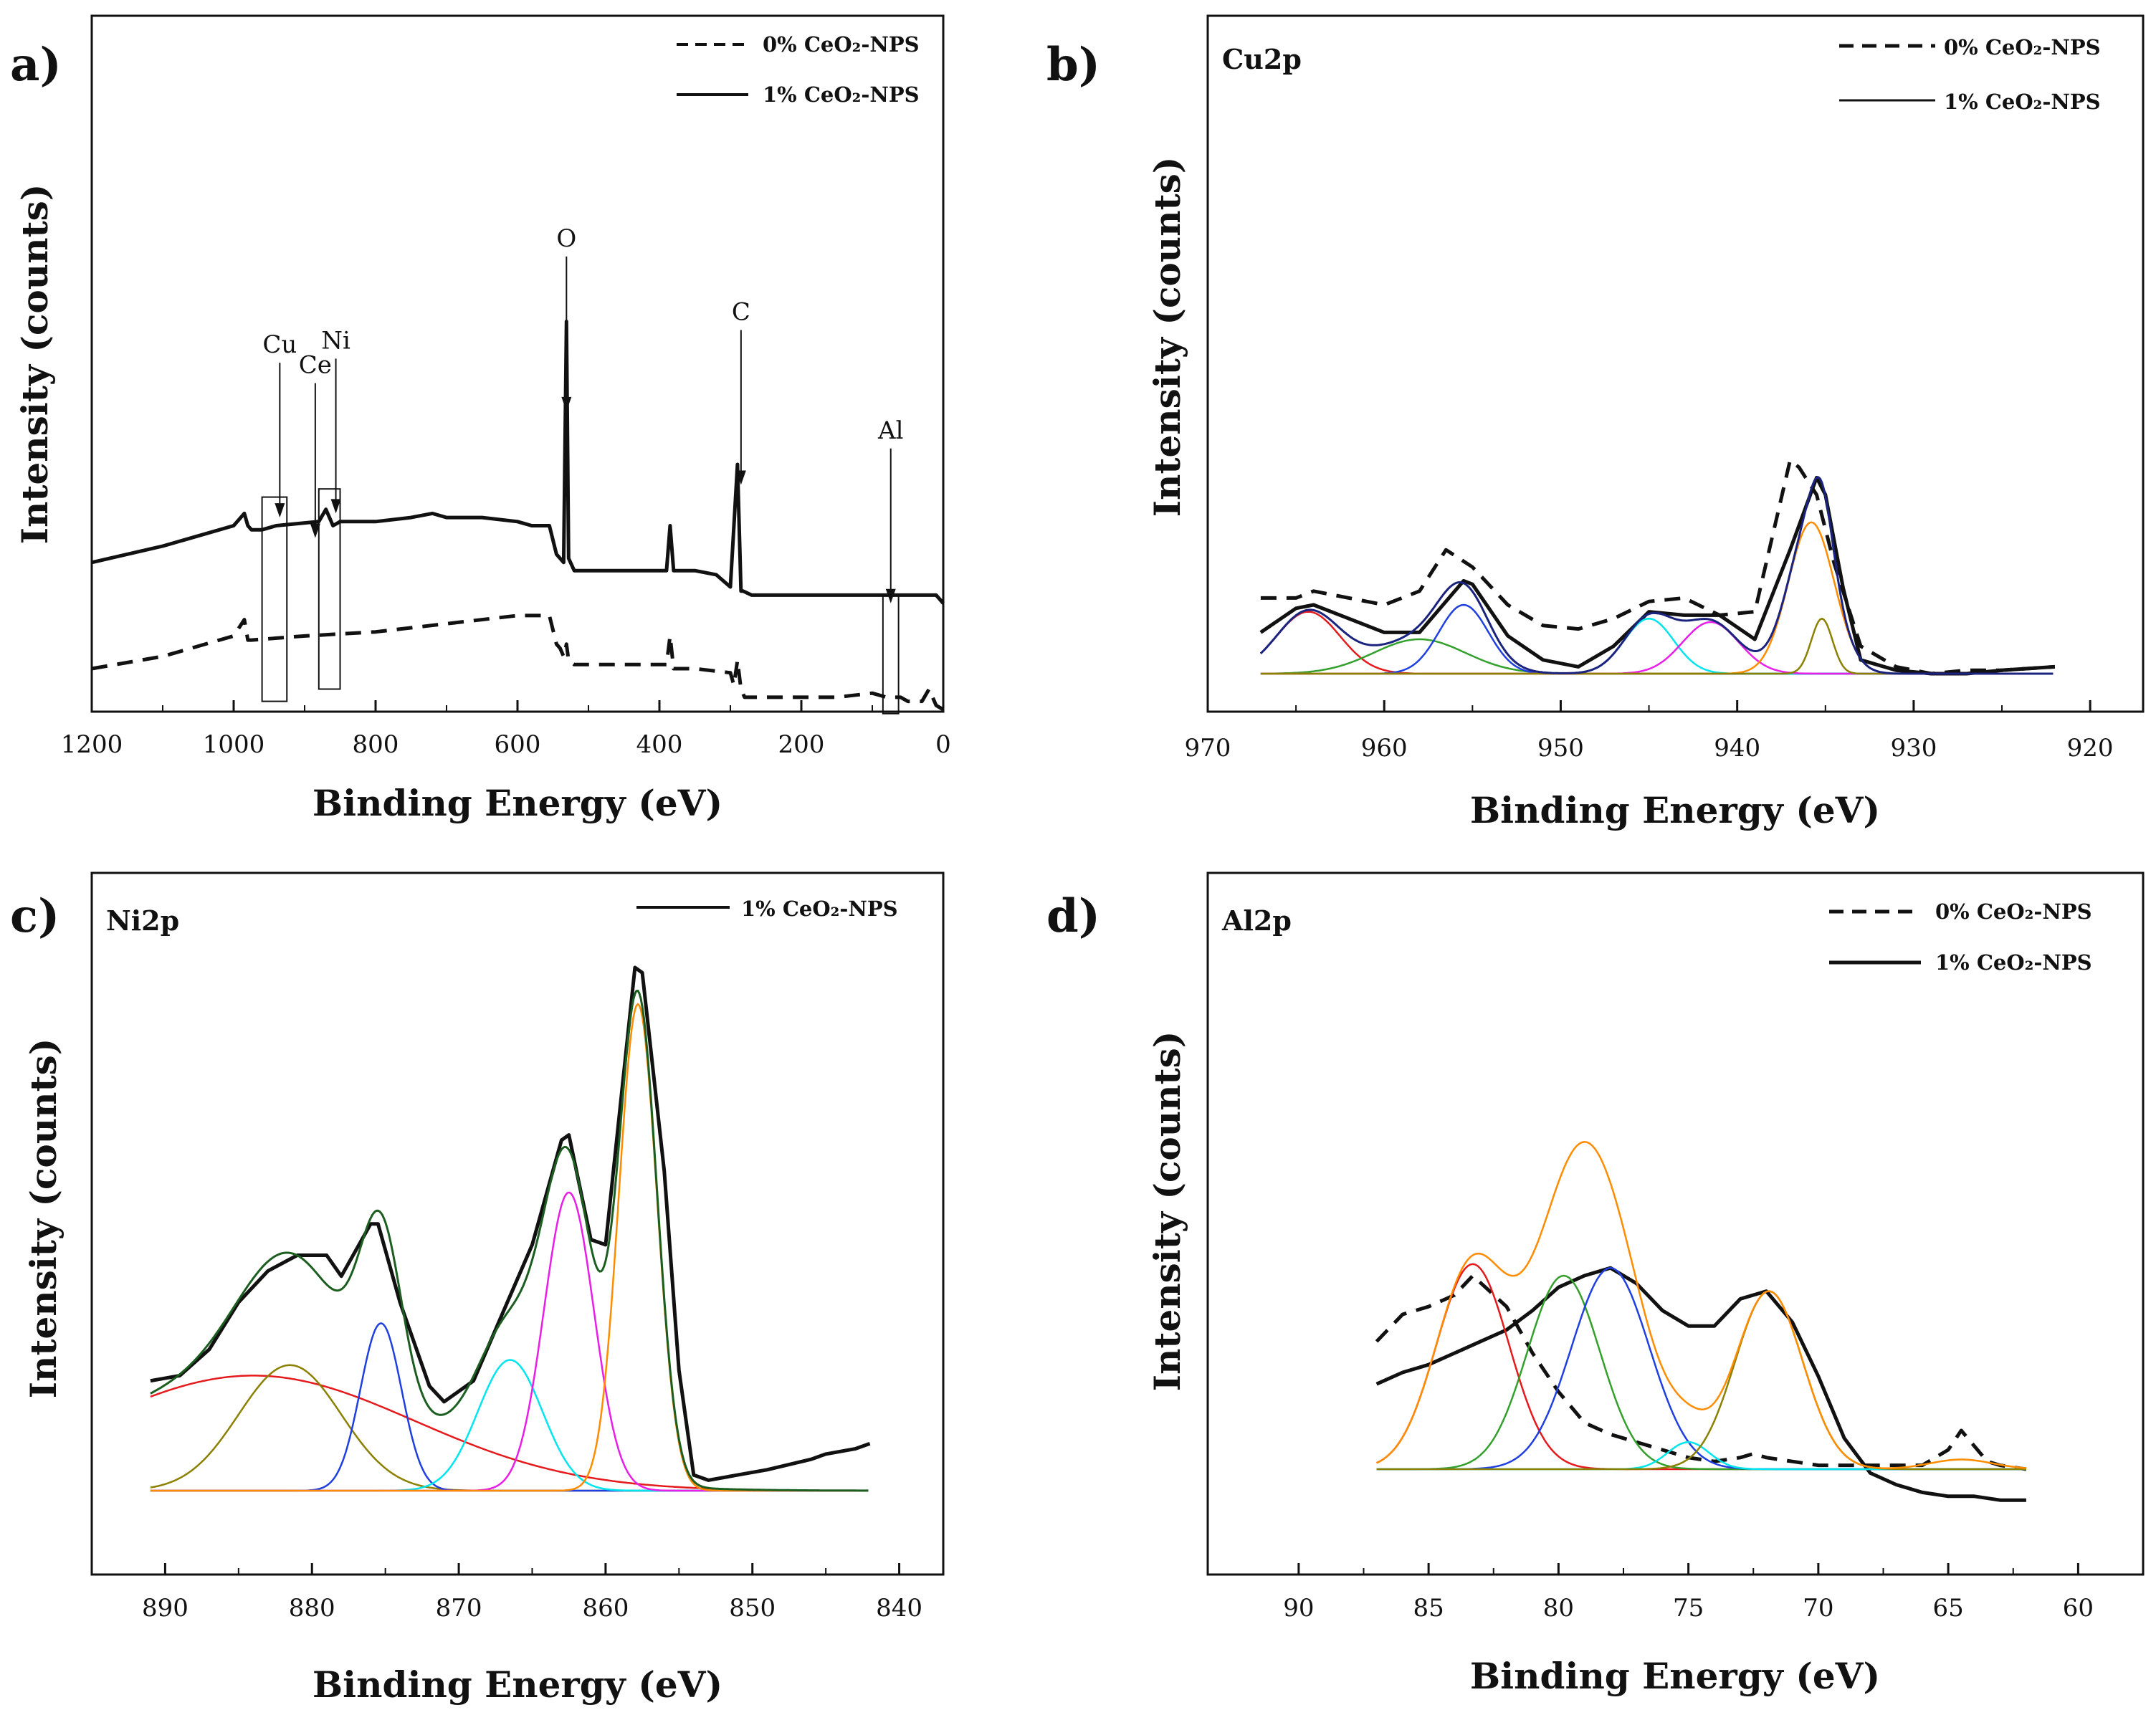  I want to click on x-tick-label: 850, so click(752, 1609).